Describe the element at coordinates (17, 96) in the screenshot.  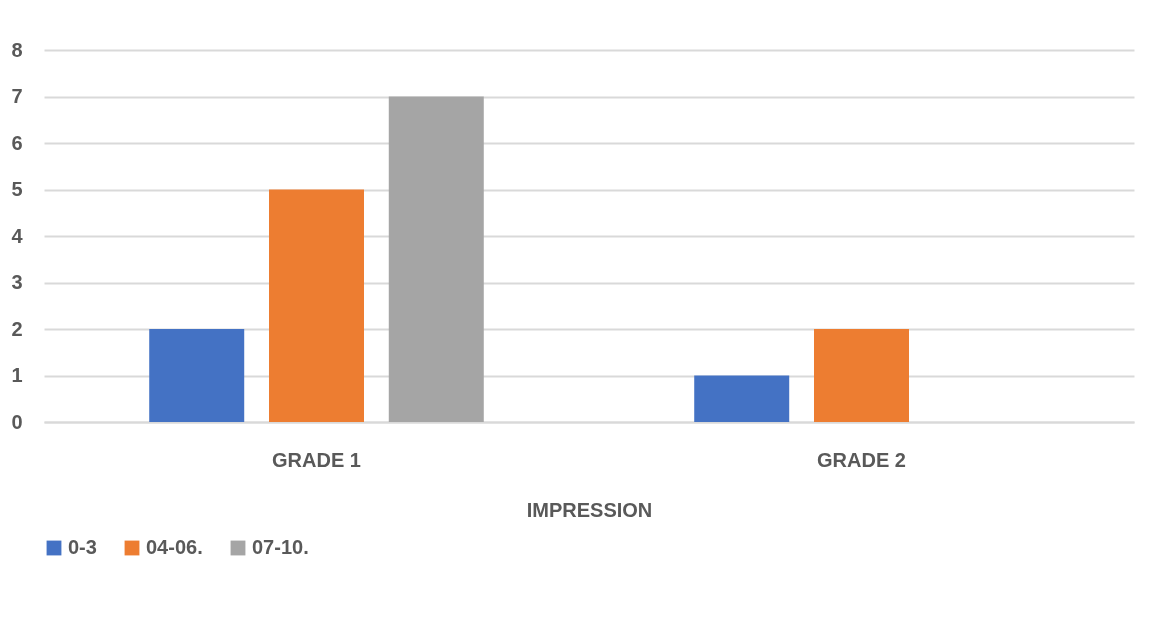
I see `y-tick-label: 7` at that location.